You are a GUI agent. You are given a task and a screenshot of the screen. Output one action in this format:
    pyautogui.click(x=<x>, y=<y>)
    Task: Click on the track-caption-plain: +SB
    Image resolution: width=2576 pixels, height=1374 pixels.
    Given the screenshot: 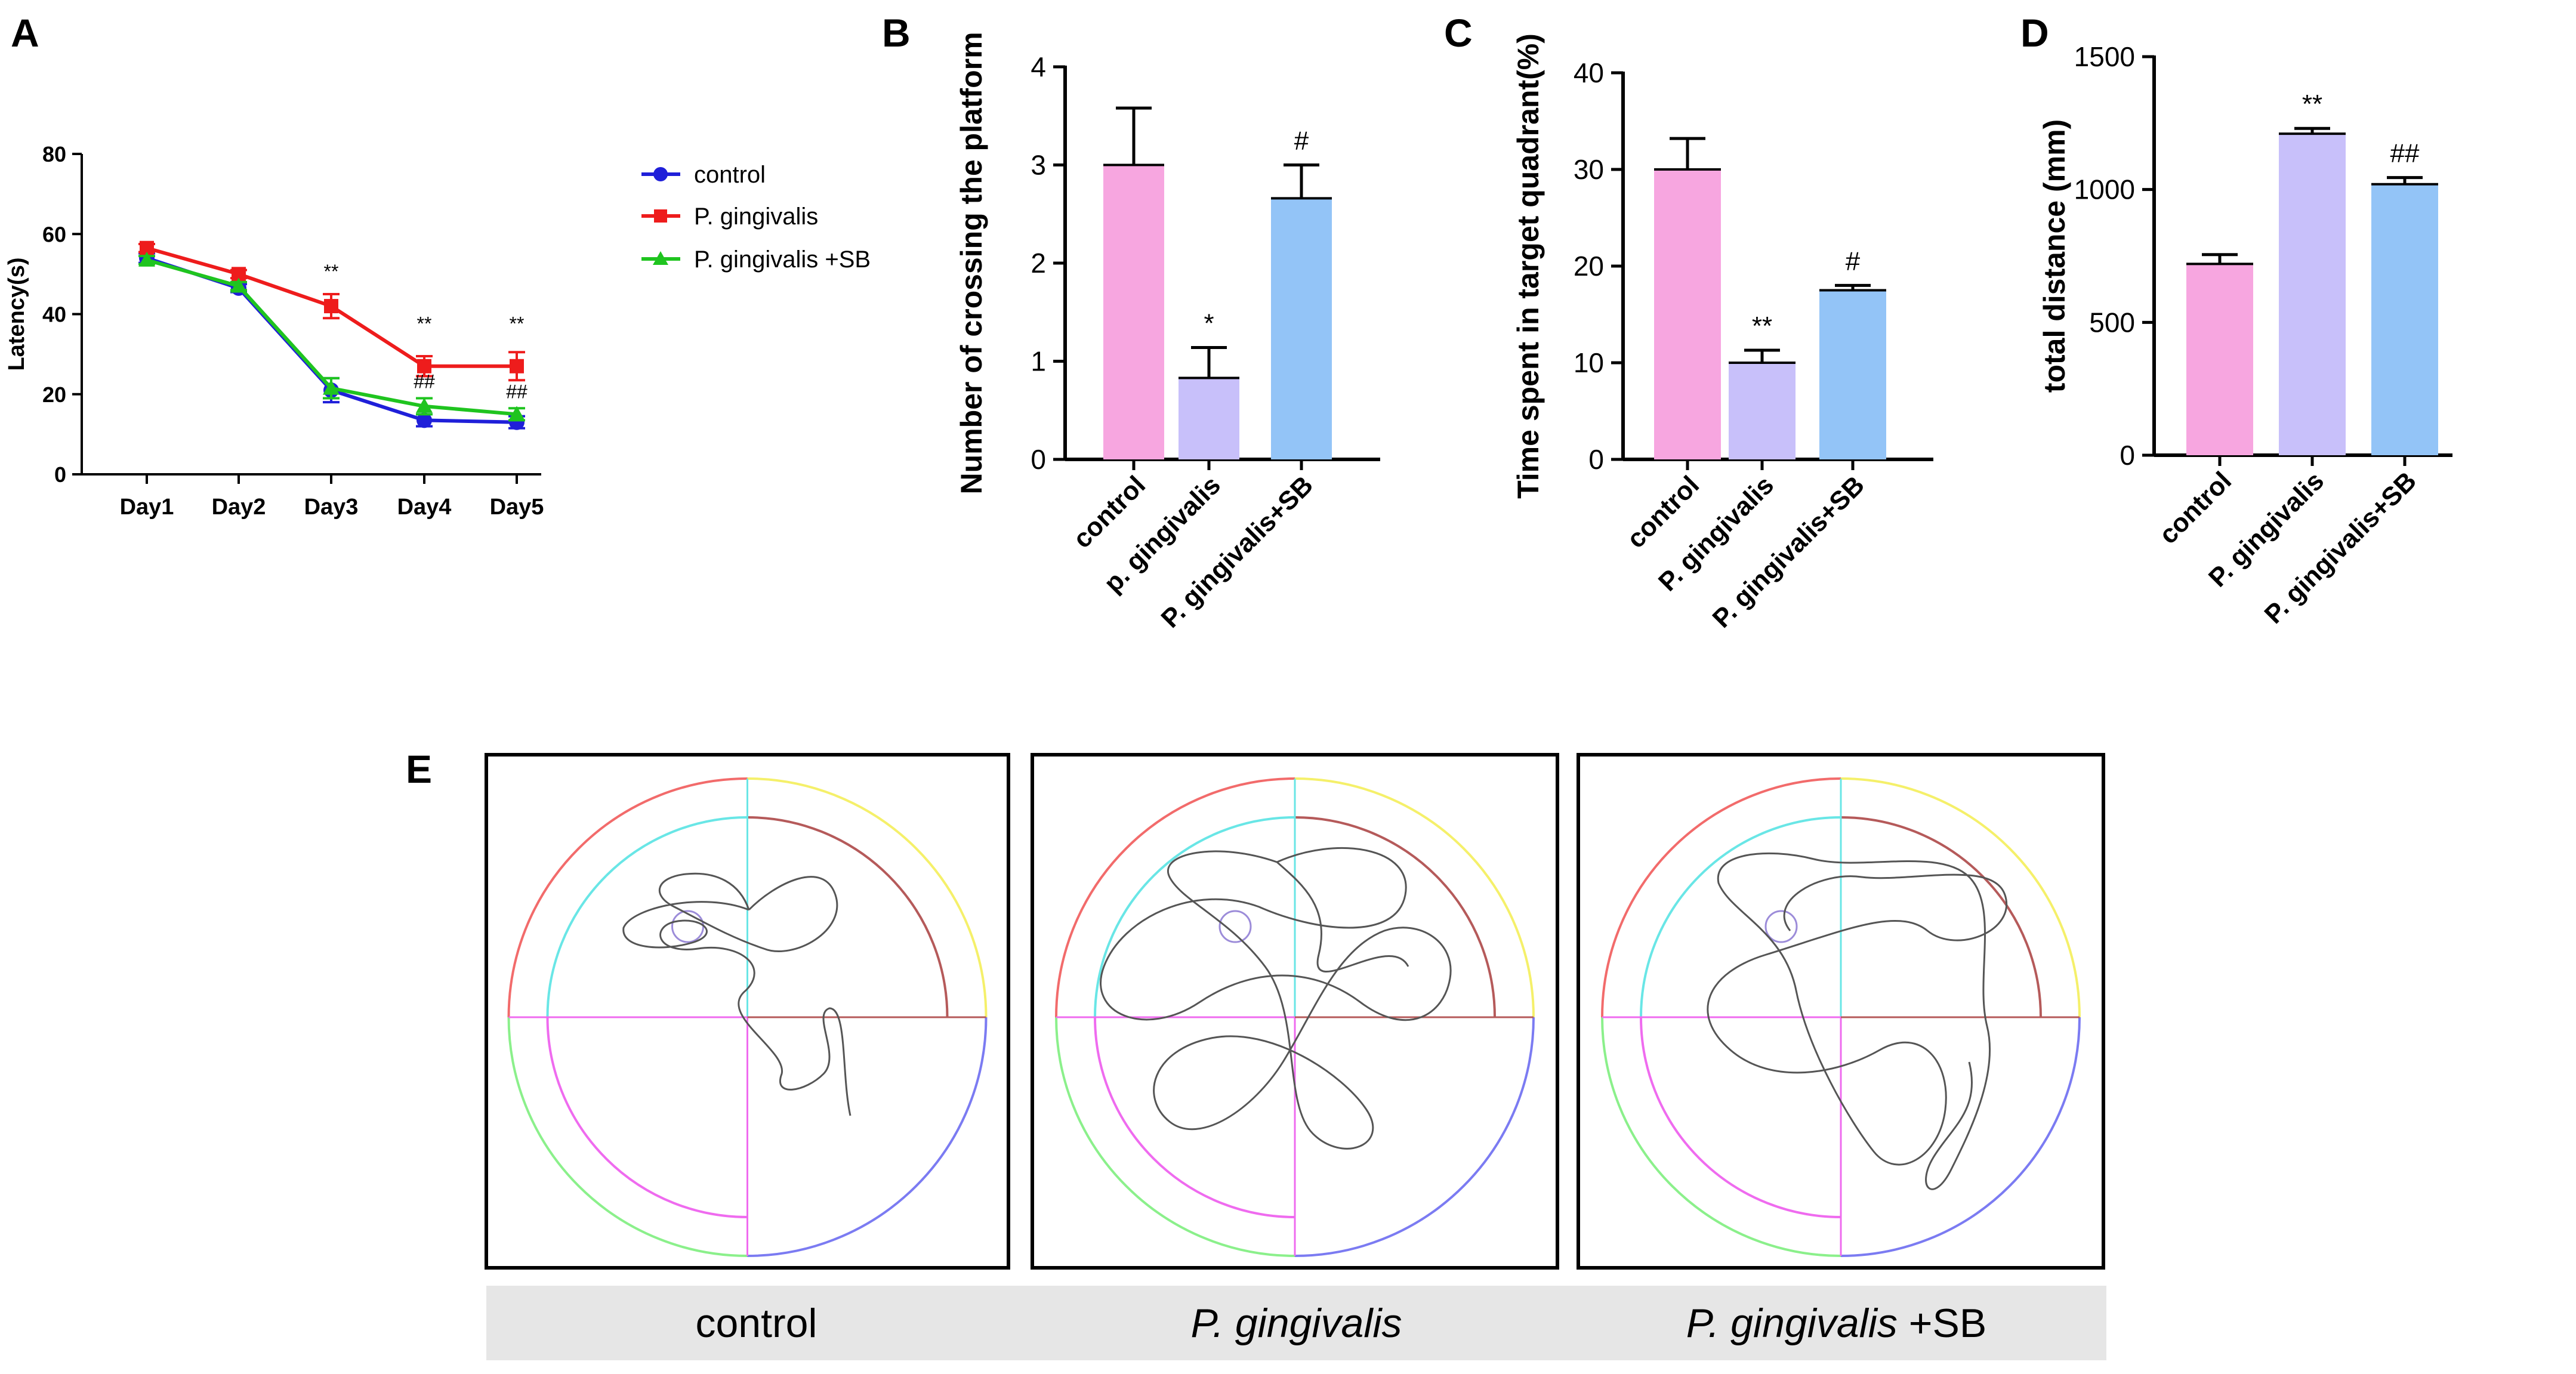 What is the action you would take?
    pyautogui.click(x=1942, y=1323)
    